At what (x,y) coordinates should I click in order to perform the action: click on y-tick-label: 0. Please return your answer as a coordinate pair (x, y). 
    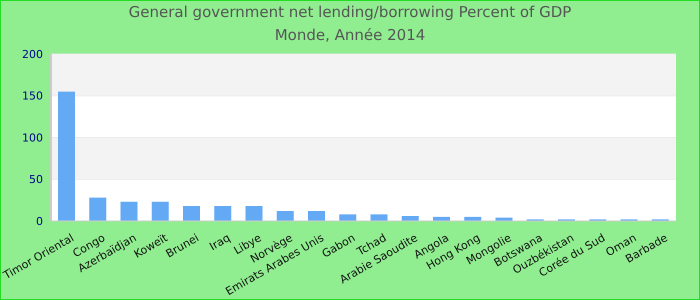
    Looking at the image, I should click on (39, 221).